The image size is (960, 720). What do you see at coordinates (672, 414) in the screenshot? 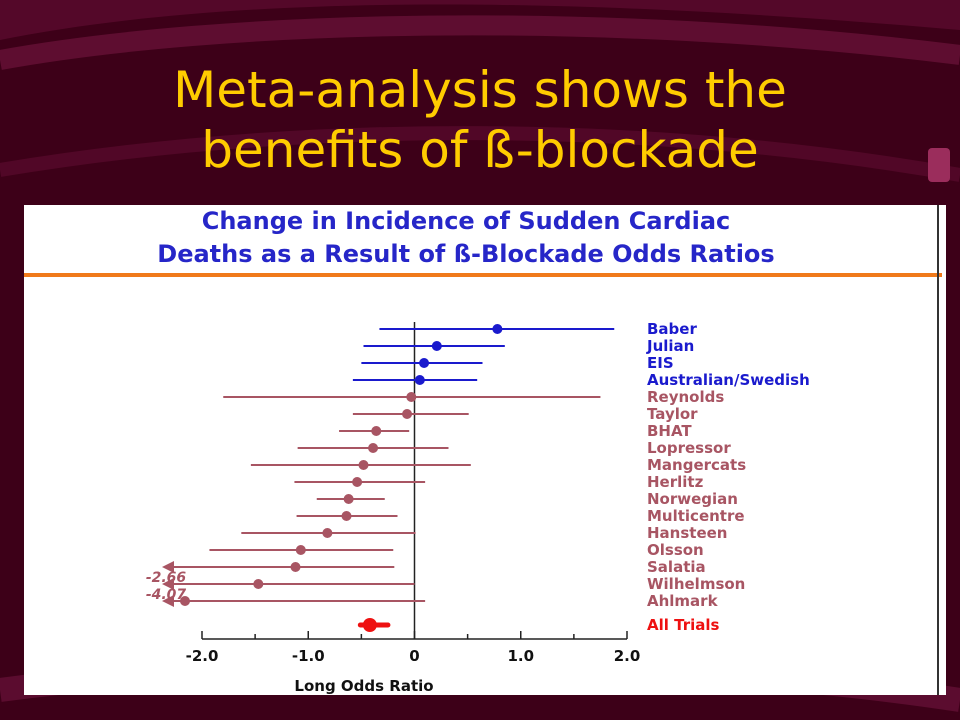
I see `study-label: Taylor` at bounding box center [672, 414].